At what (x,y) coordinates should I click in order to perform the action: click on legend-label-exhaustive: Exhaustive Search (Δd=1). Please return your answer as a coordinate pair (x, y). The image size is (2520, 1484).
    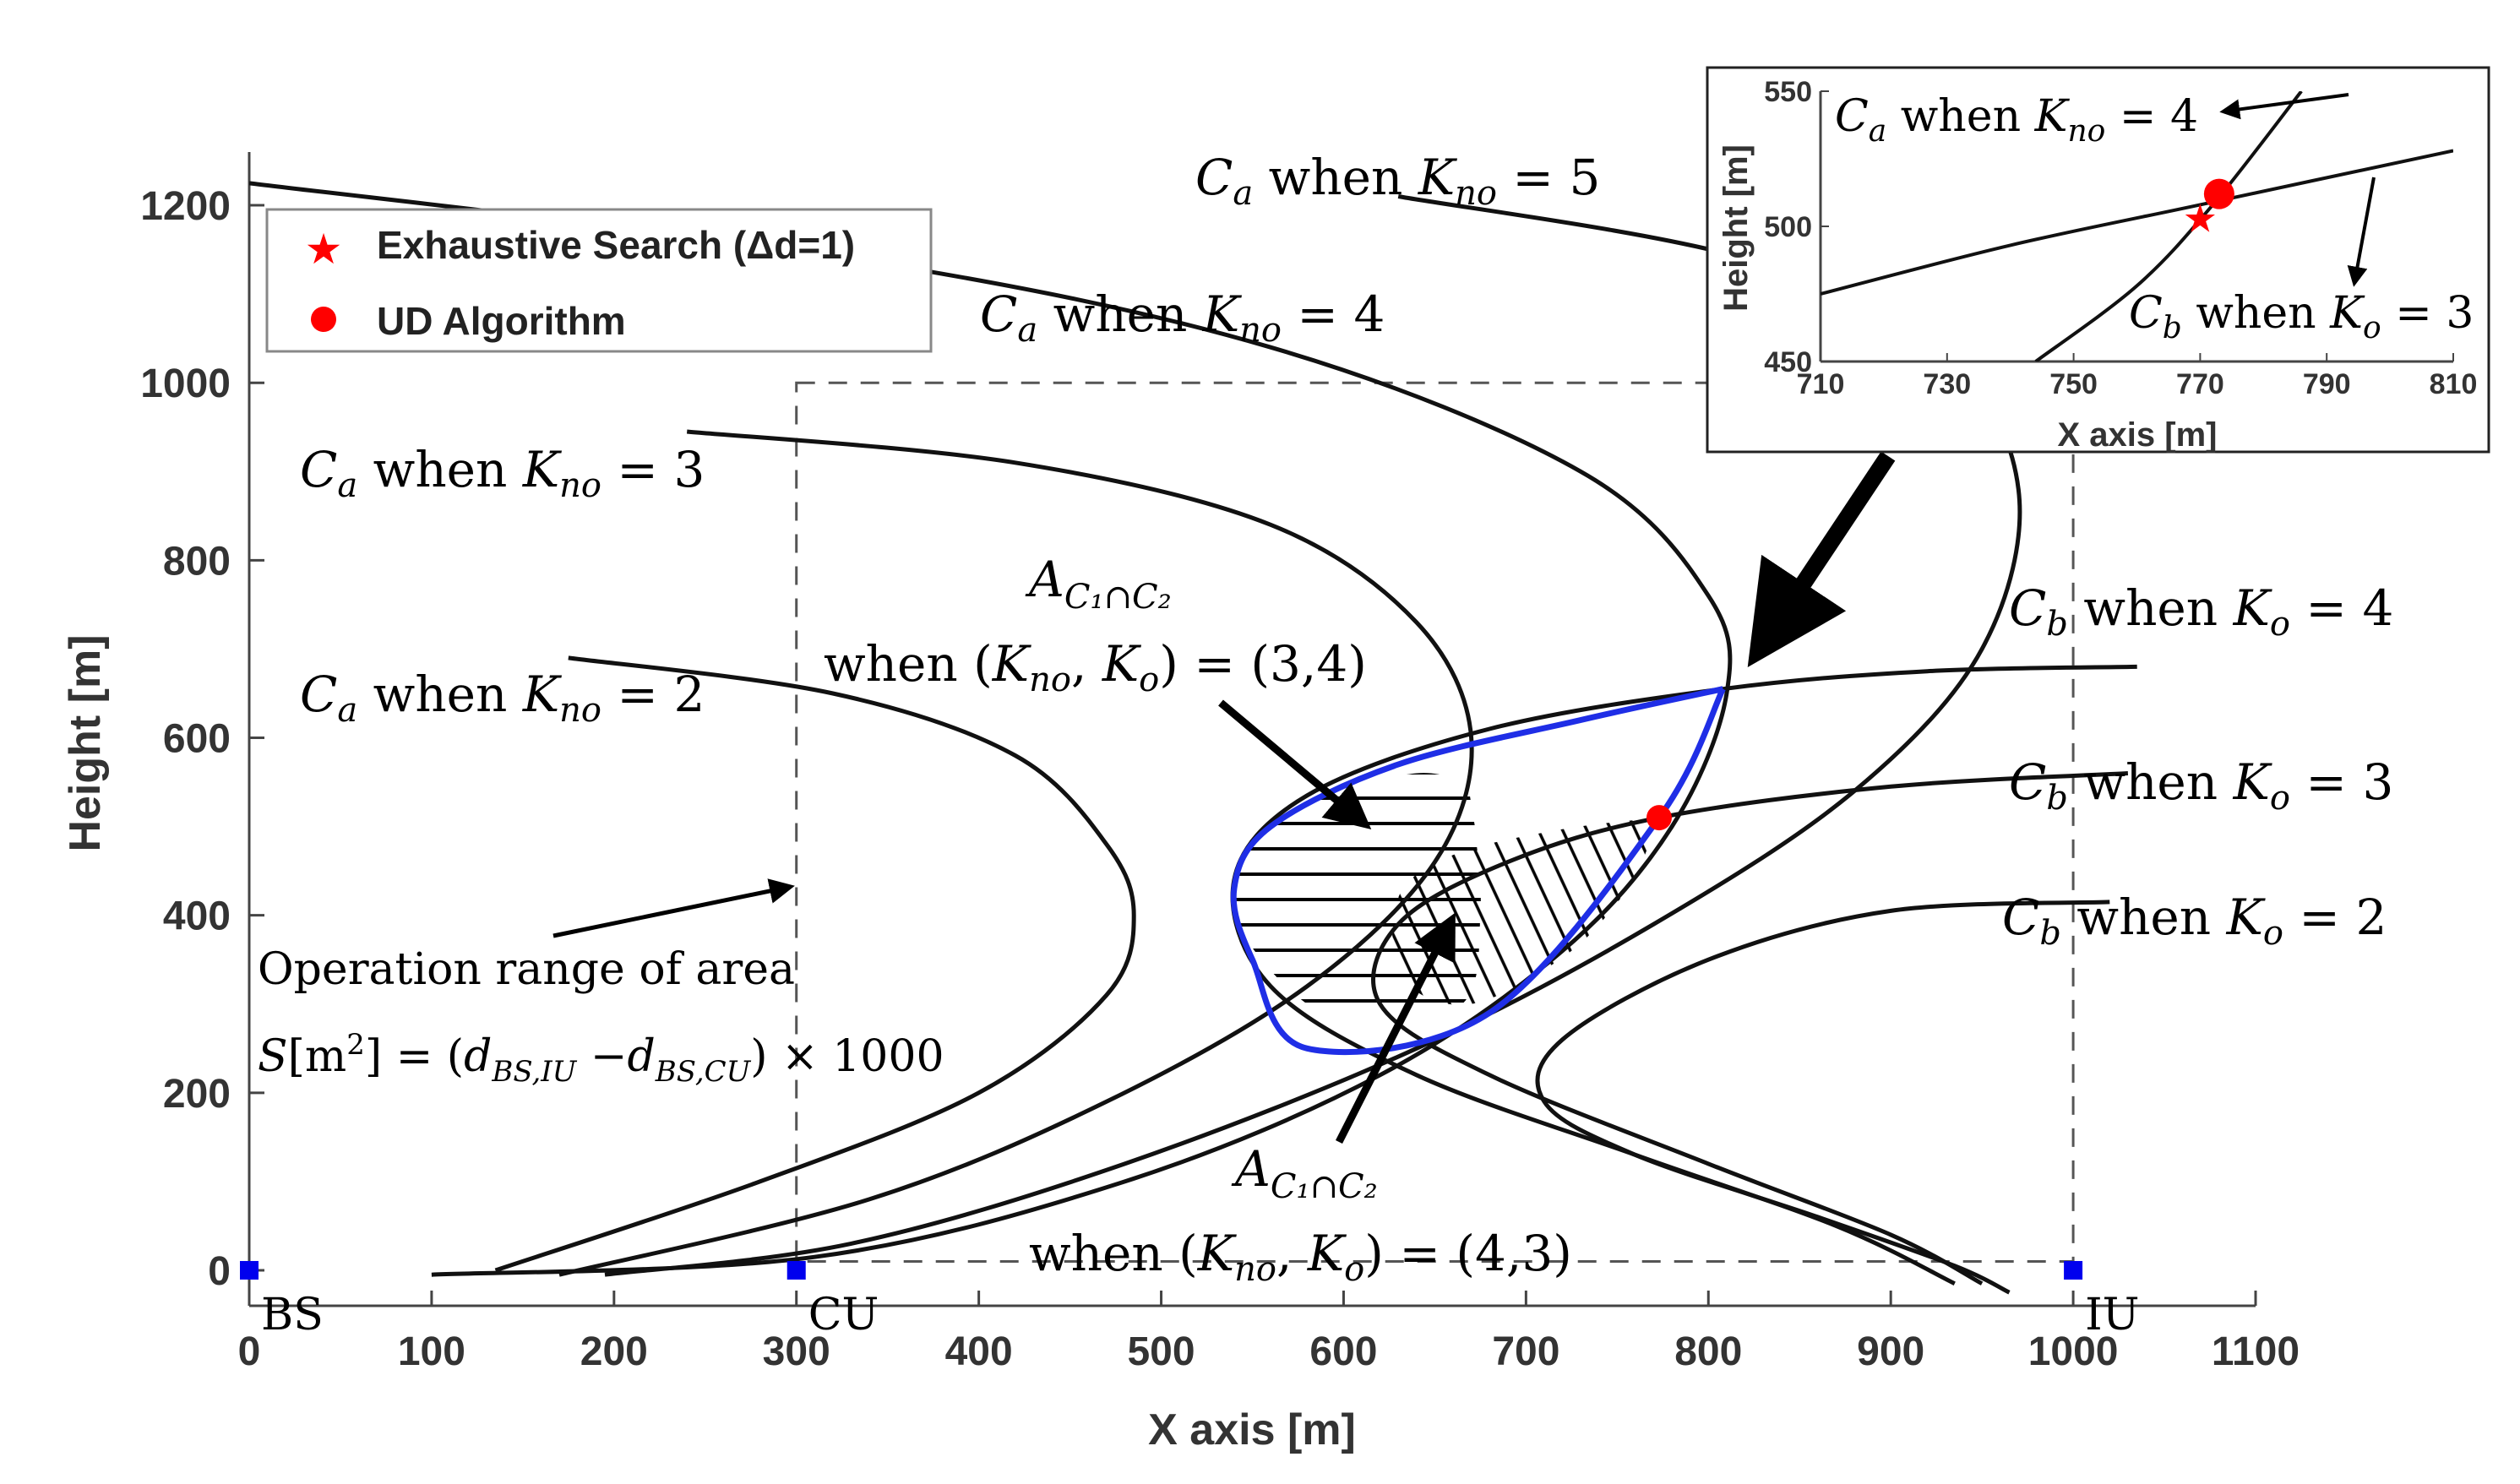
    Looking at the image, I should click on (616, 245).